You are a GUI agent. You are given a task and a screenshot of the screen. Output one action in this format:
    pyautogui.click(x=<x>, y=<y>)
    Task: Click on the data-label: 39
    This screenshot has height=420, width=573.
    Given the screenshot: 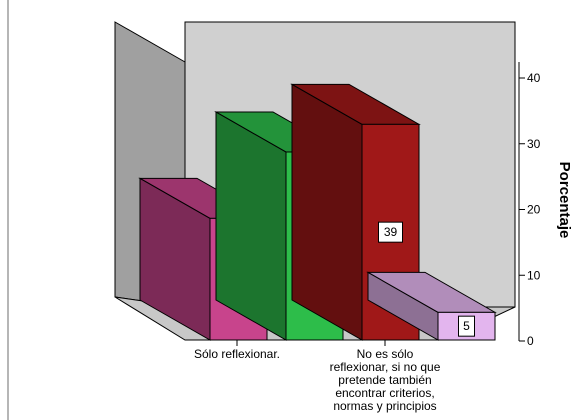 What is the action you would take?
    pyautogui.click(x=391, y=232)
    